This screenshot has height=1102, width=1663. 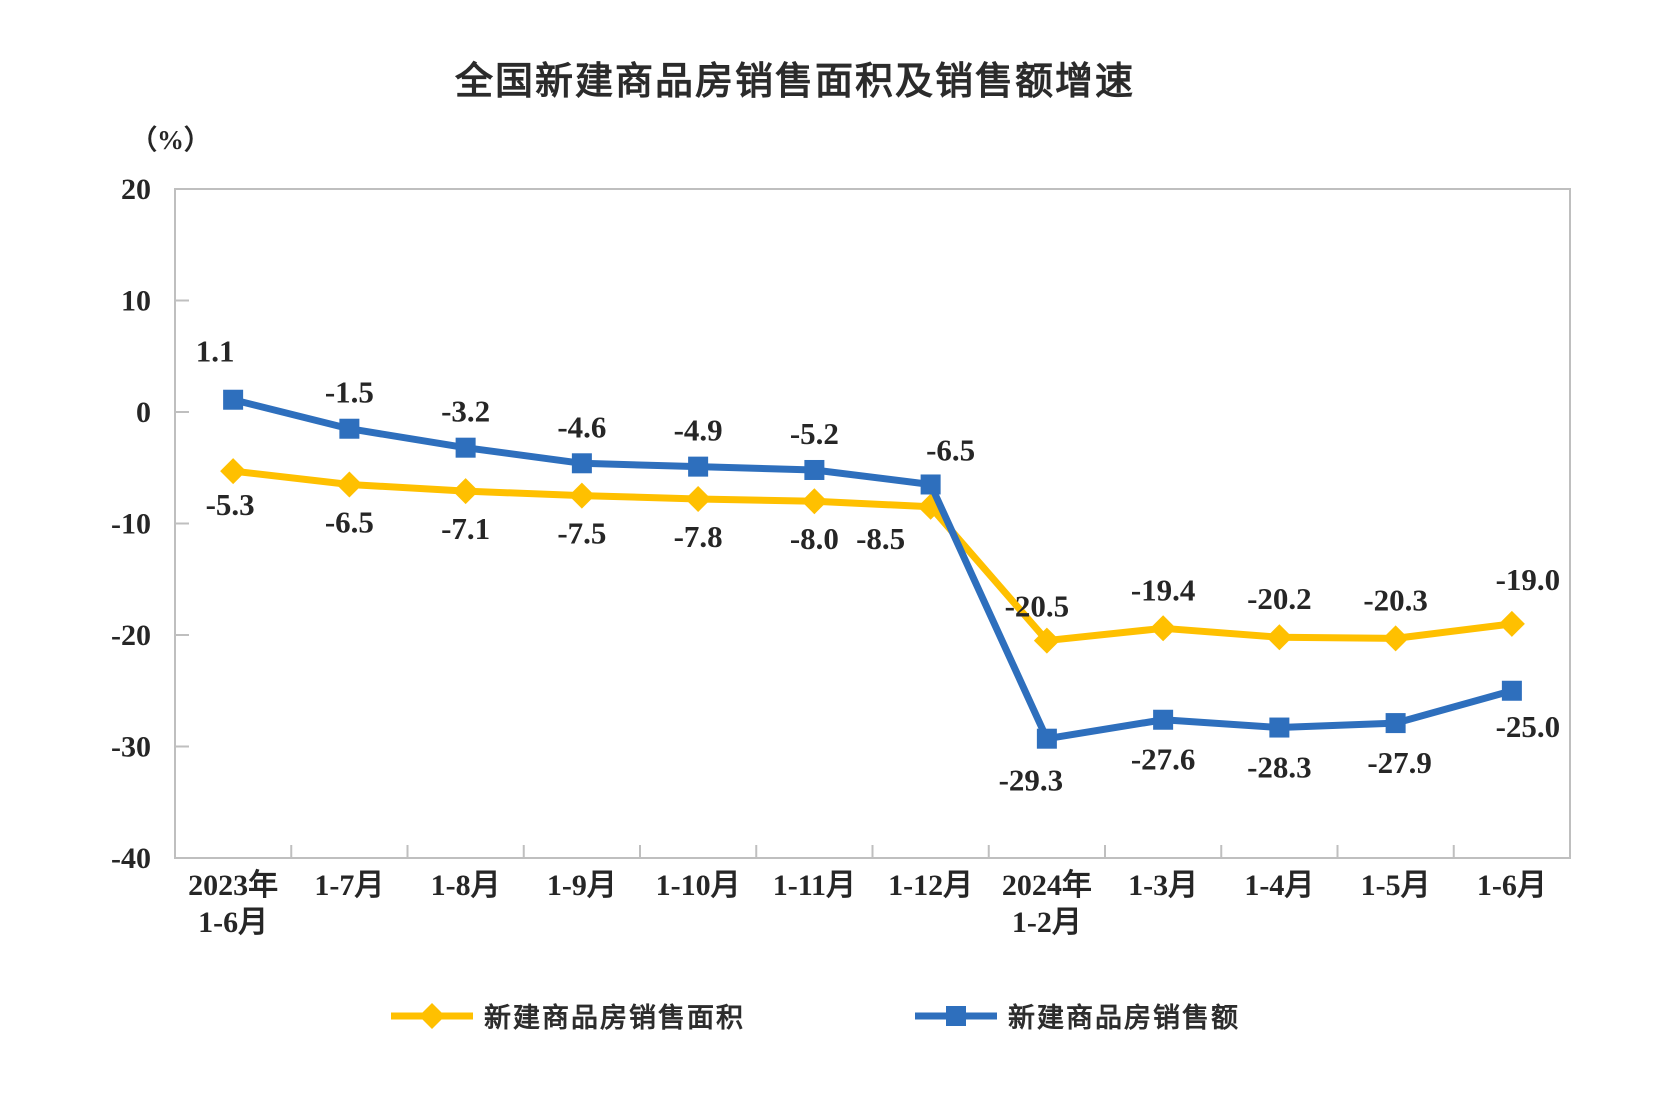 I want to click on data-point-label: -8.0, so click(x=814, y=538).